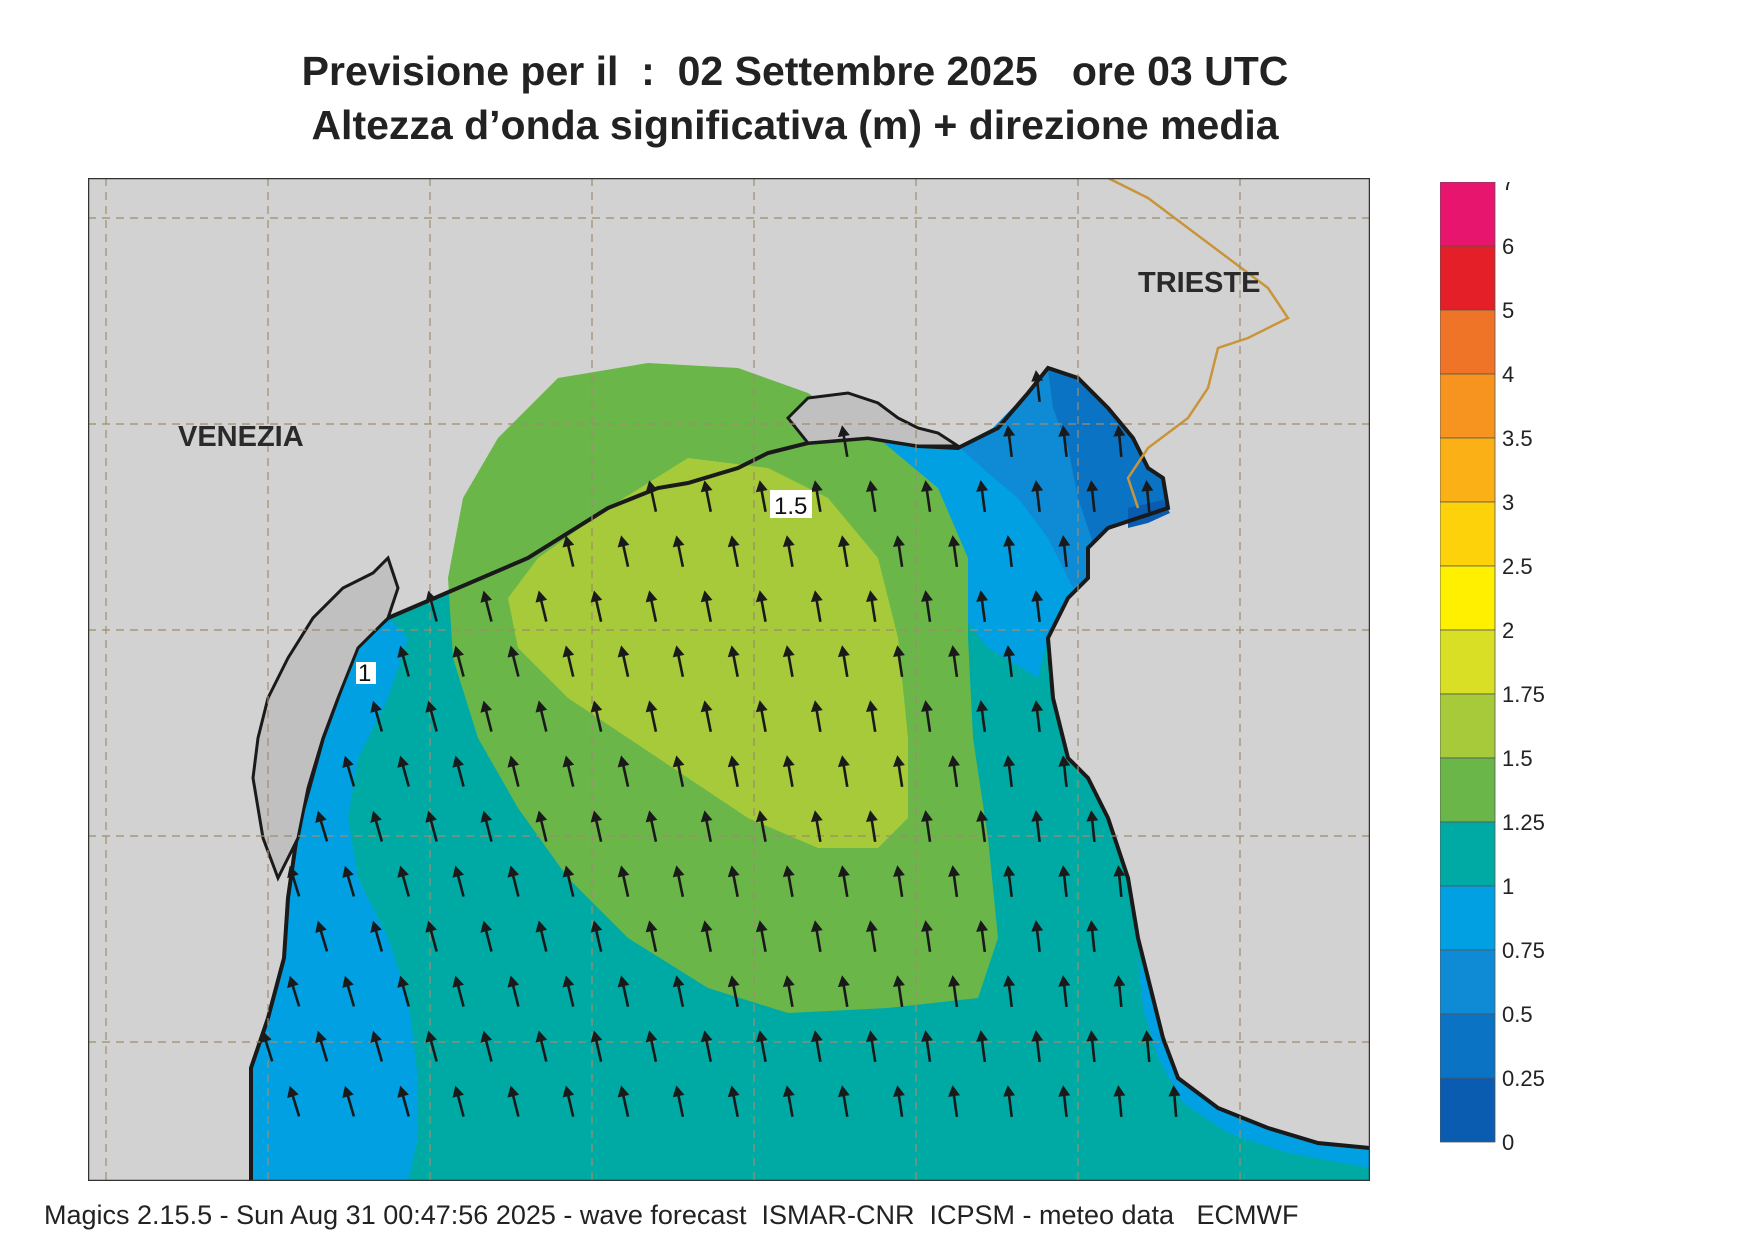 The width and height of the screenshot is (1755, 1242). What do you see at coordinates (1508, 886) in the screenshot?
I see `colorbar-tick-label: 1` at bounding box center [1508, 886].